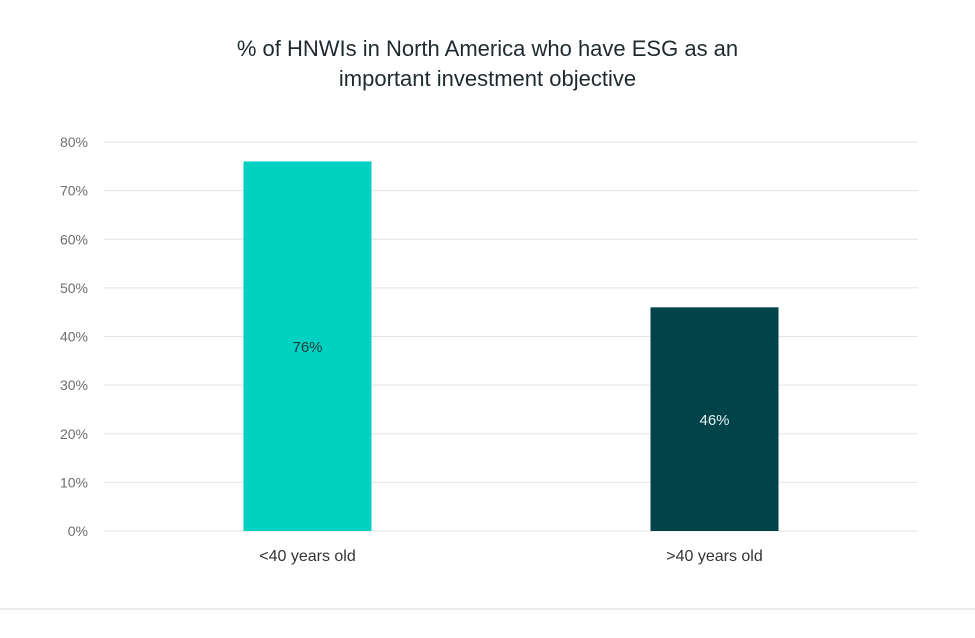 The height and width of the screenshot is (638, 975). What do you see at coordinates (487, 609) in the screenshot?
I see `bottom-divider` at bounding box center [487, 609].